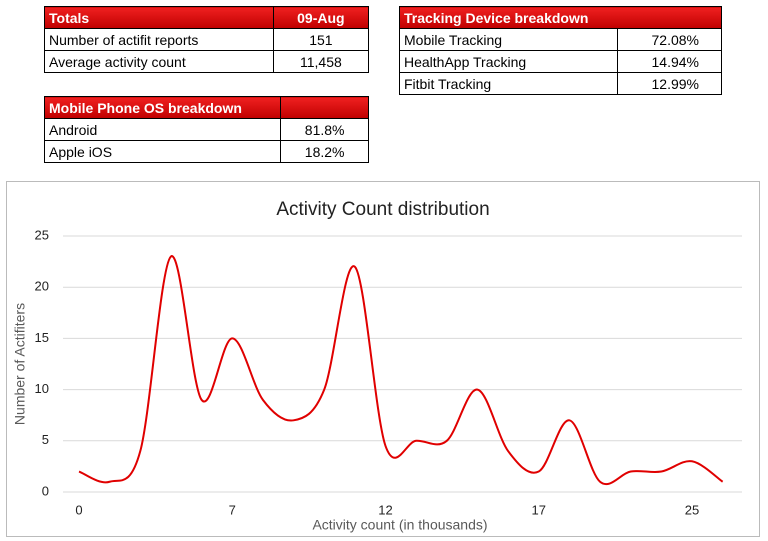  Describe the element at coordinates (324, 107) in the screenshot. I see `header-cell` at that location.